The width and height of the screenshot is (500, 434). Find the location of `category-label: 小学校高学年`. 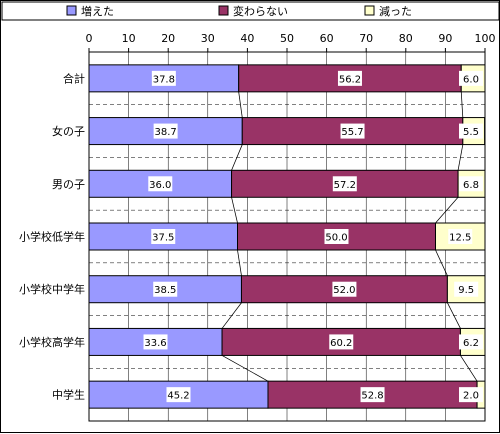

category-label: 小学校高学年 is located at coordinates (52, 342).